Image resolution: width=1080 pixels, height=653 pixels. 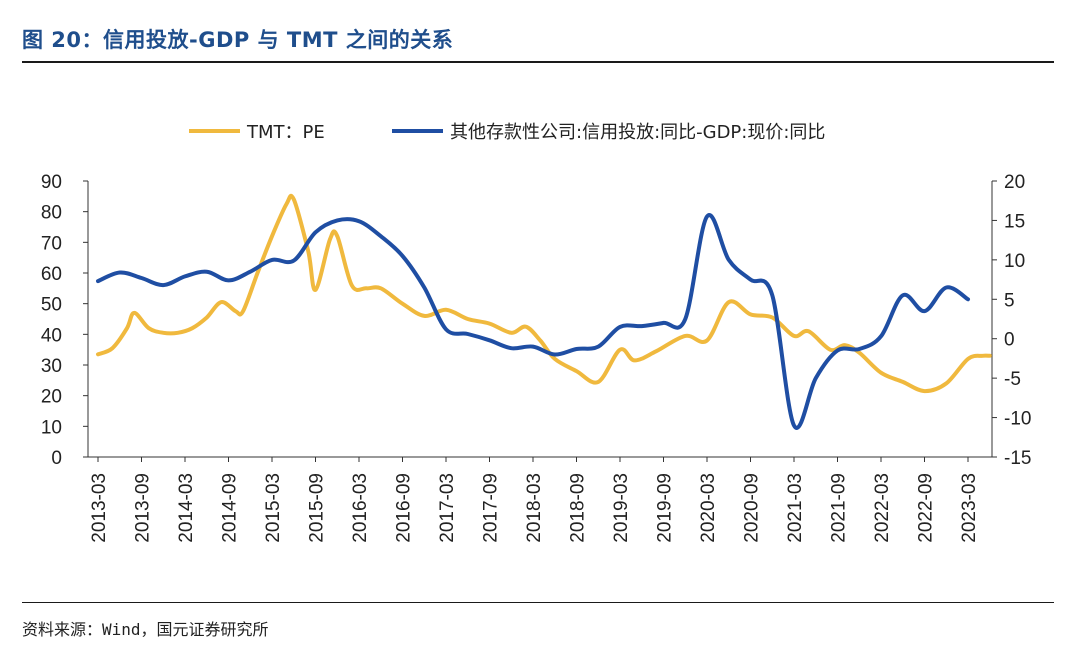 I want to click on figure-title: 图 20：信用投放-GDP 与 TMT 之间的关系, so click(x=238, y=40).